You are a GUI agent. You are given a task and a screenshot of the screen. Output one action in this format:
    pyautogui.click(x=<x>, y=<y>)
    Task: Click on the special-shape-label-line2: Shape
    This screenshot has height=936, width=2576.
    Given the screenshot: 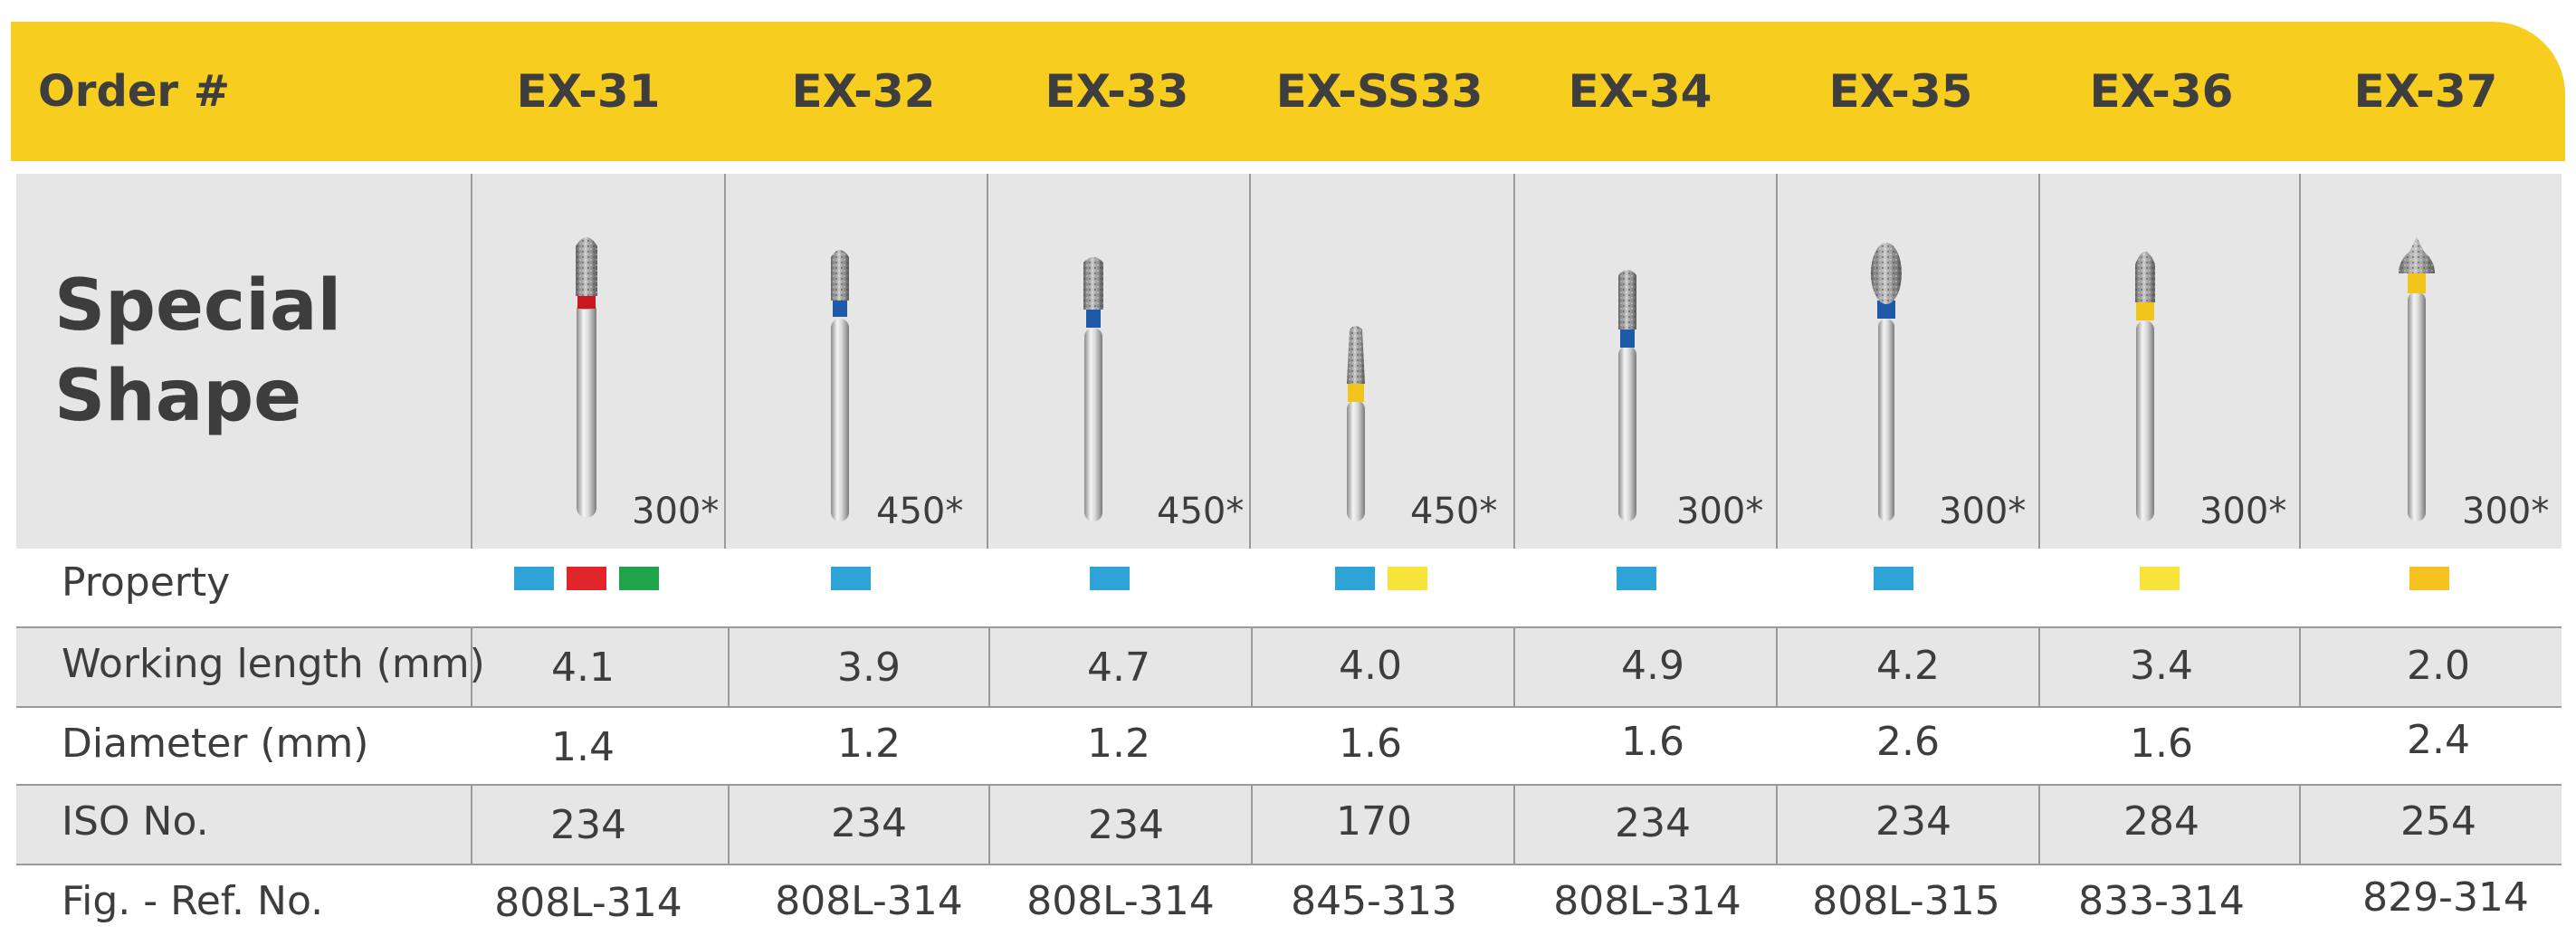 What is the action you would take?
    pyautogui.click(x=178, y=396)
    